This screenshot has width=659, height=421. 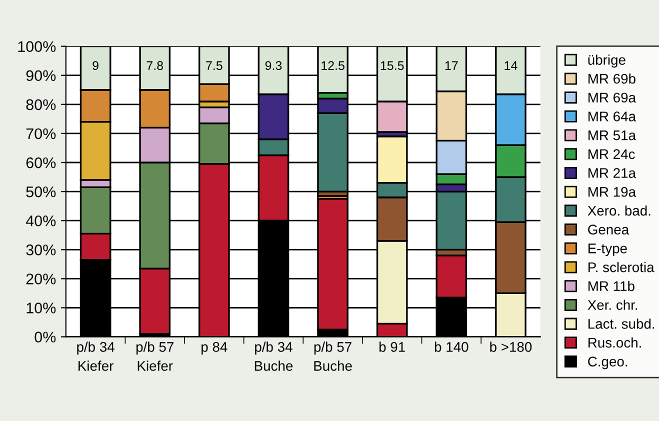 I want to click on x-tick-label: b >180, so click(x=511, y=347).